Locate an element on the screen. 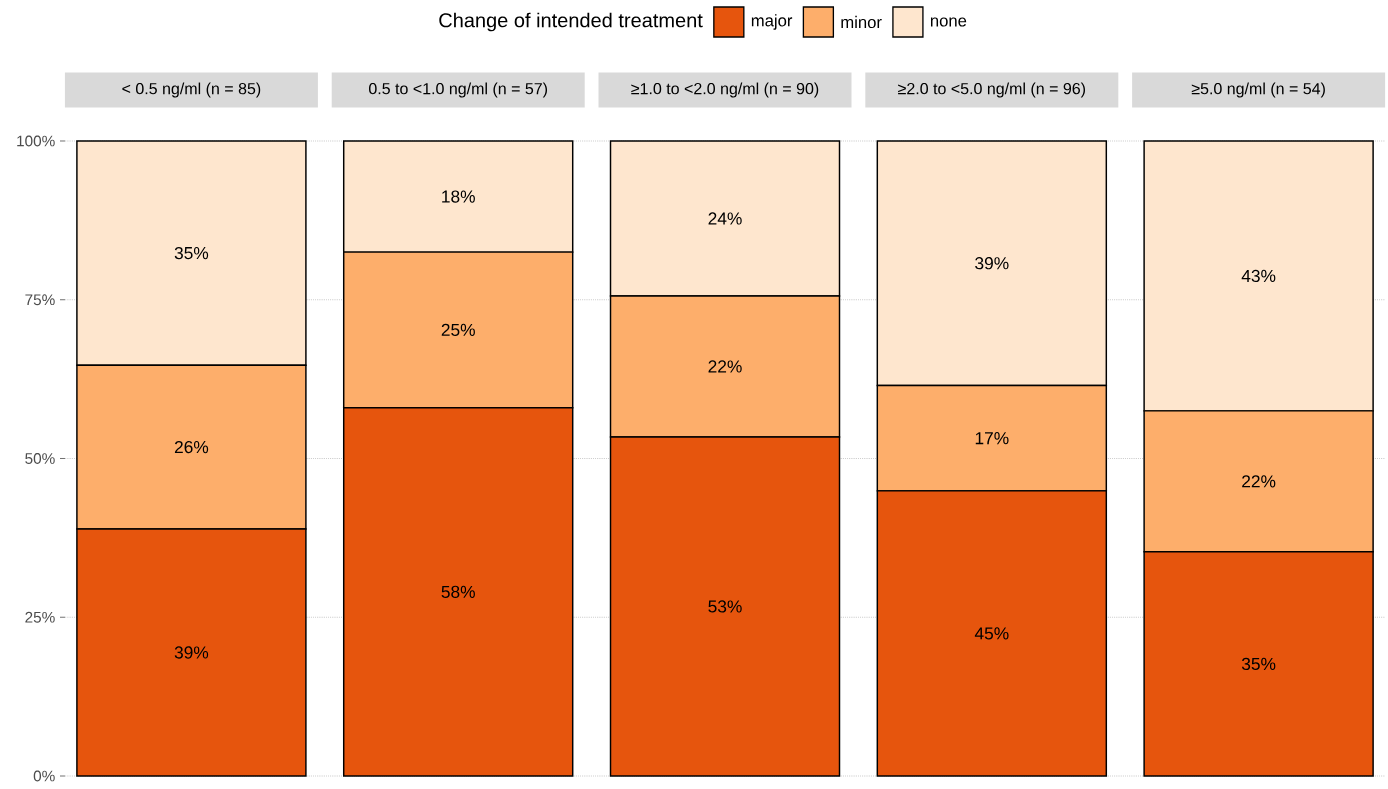 The height and width of the screenshot is (789, 1388). y-tick-label: 75% is located at coordinates (40, 300).